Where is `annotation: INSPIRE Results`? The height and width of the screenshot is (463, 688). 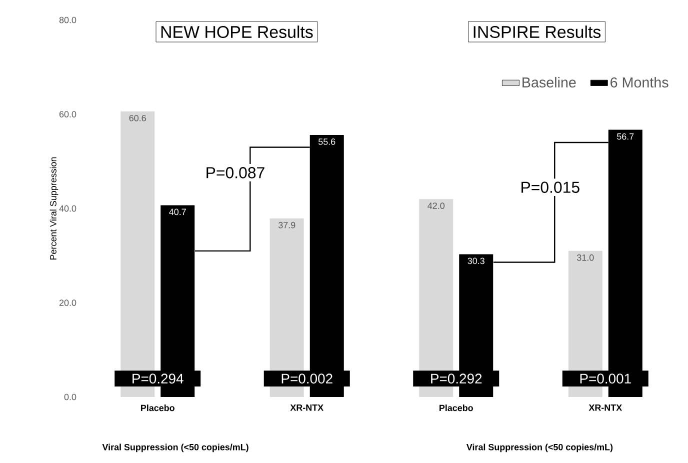
annotation: INSPIRE Results is located at coordinates (537, 32).